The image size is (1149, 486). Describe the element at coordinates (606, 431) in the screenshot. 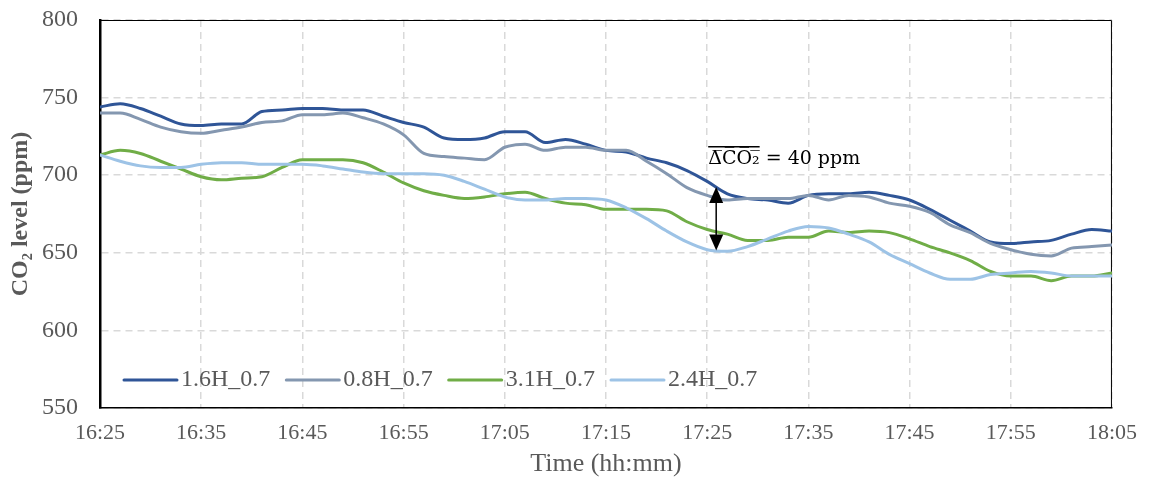

I see `x-tick-label: 17:15` at that location.